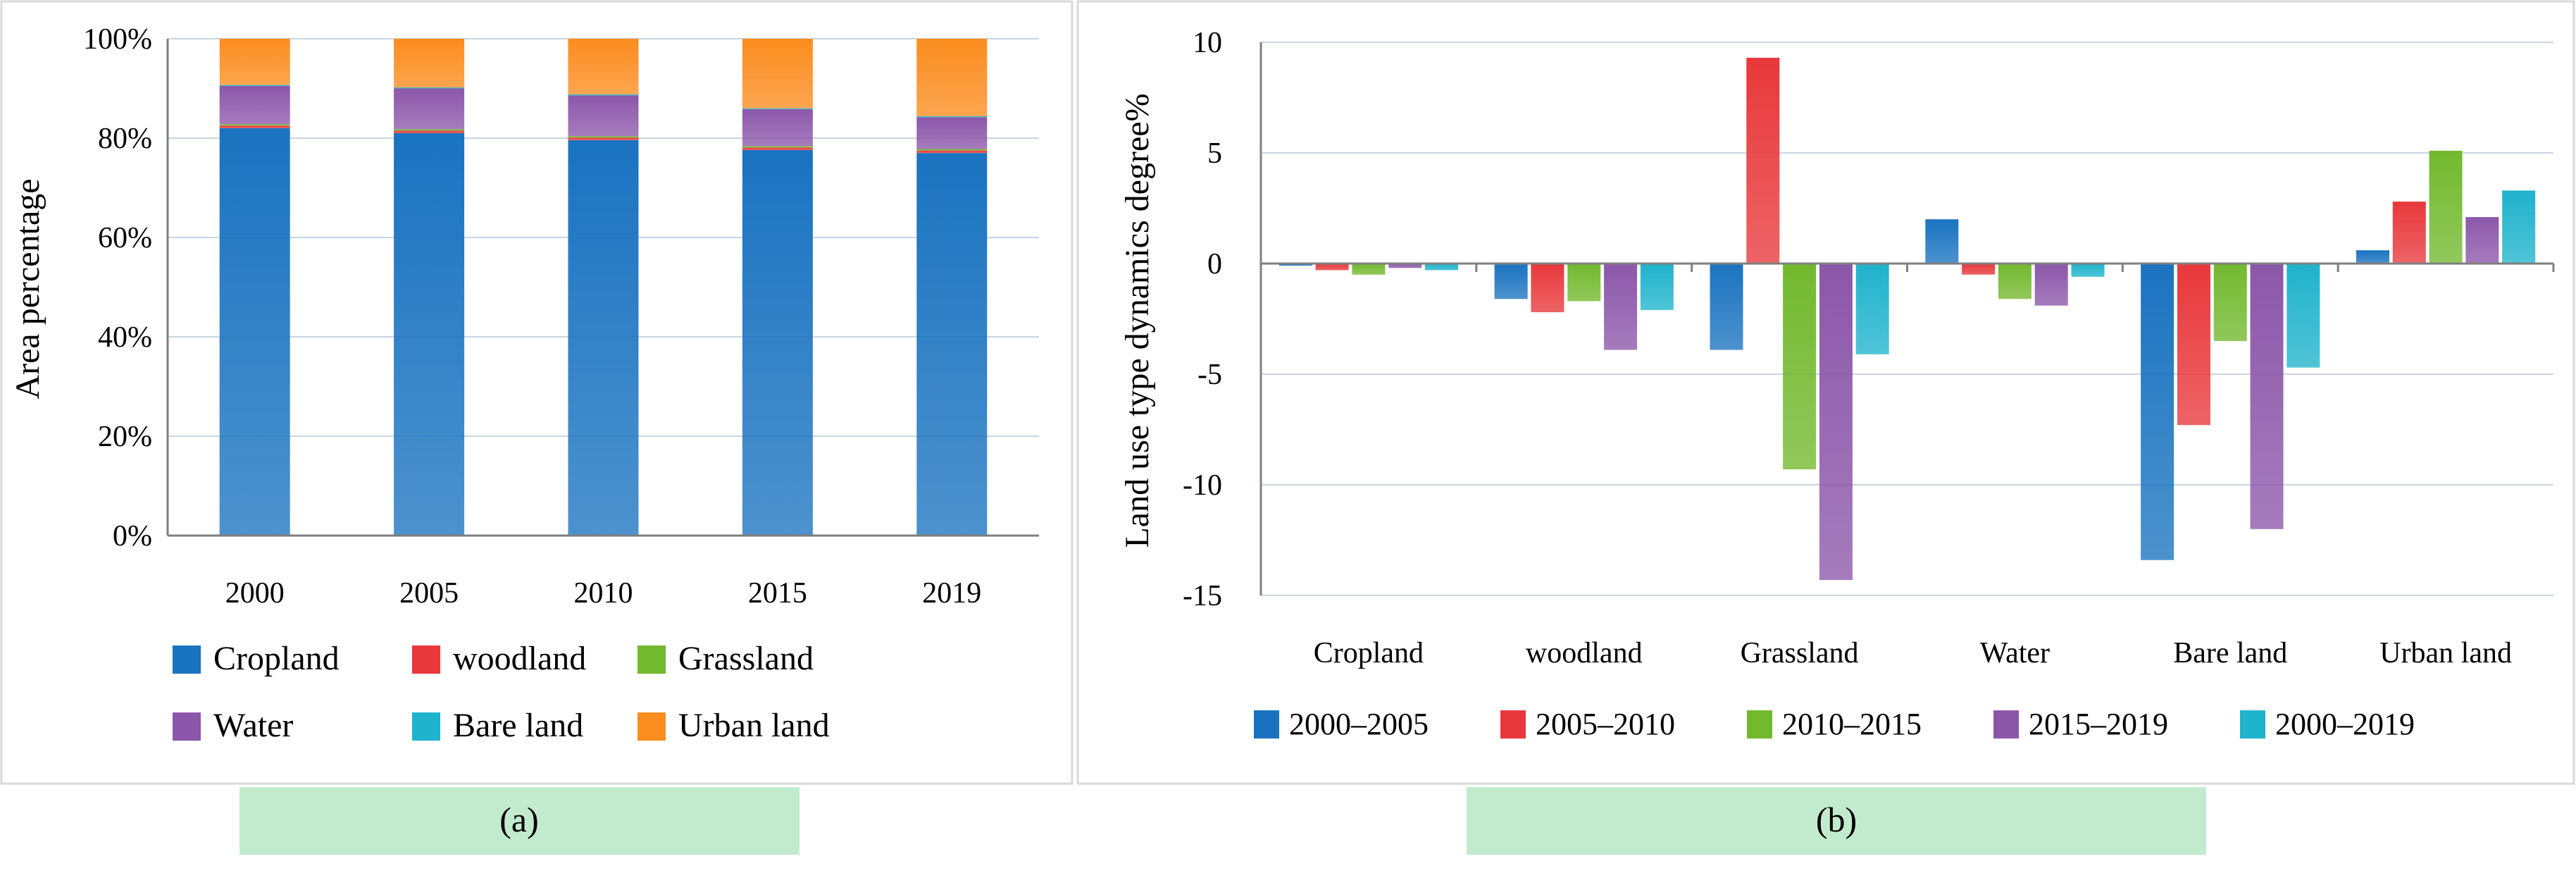  Describe the element at coordinates (125, 337) in the screenshot. I see `chart-a-ytick-label: 40%` at that location.